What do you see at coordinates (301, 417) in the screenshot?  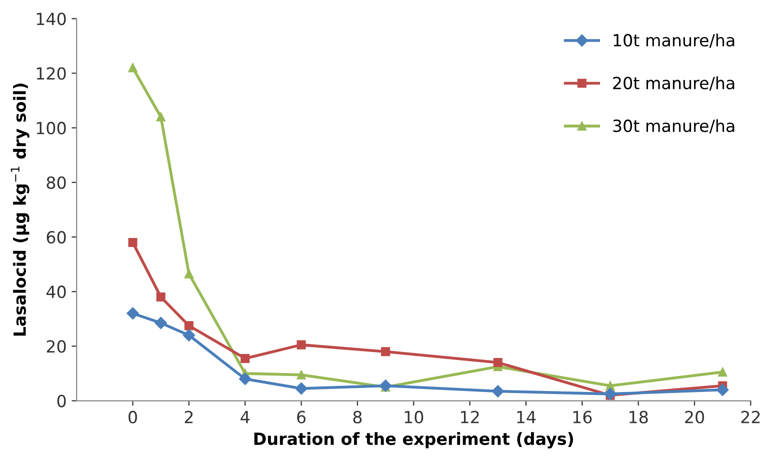 I see `x-tick-label: 6` at bounding box center [301, 417].